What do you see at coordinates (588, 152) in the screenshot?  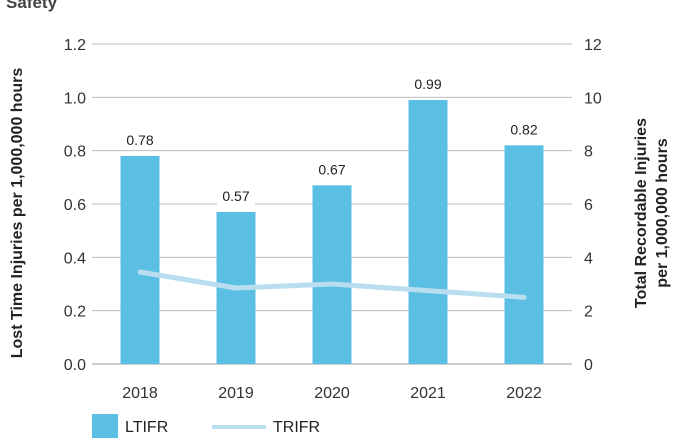 I see `y2-tick-label: 8` at bounding box center [588, 152].